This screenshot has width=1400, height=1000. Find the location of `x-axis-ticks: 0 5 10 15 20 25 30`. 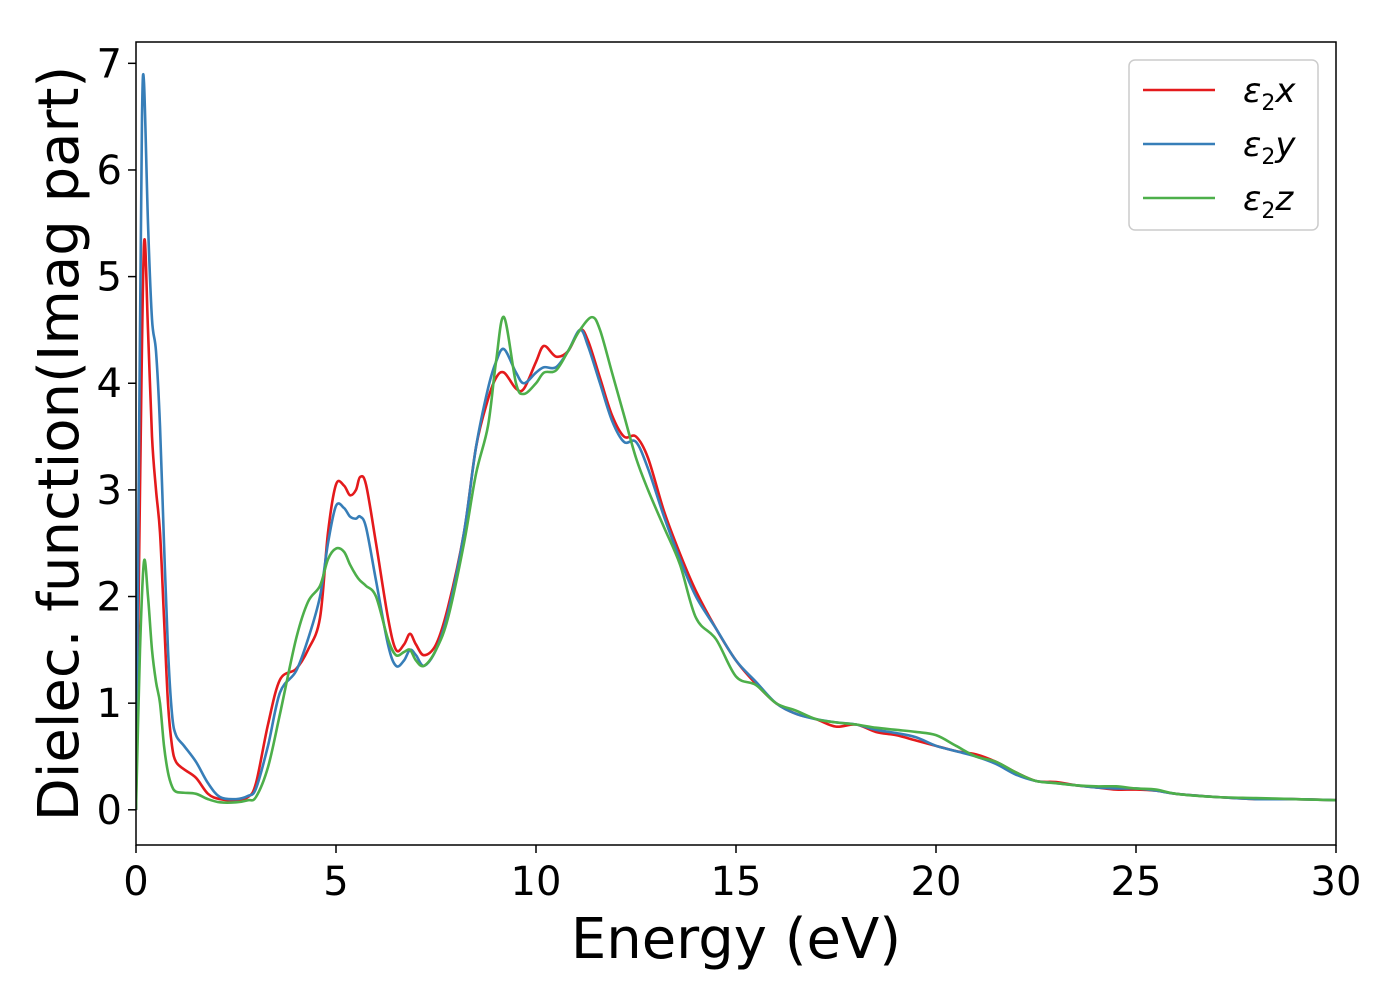

x-axis-ticks: 0 5 10 15 20 25 30 is located at coordinates (742, 875).